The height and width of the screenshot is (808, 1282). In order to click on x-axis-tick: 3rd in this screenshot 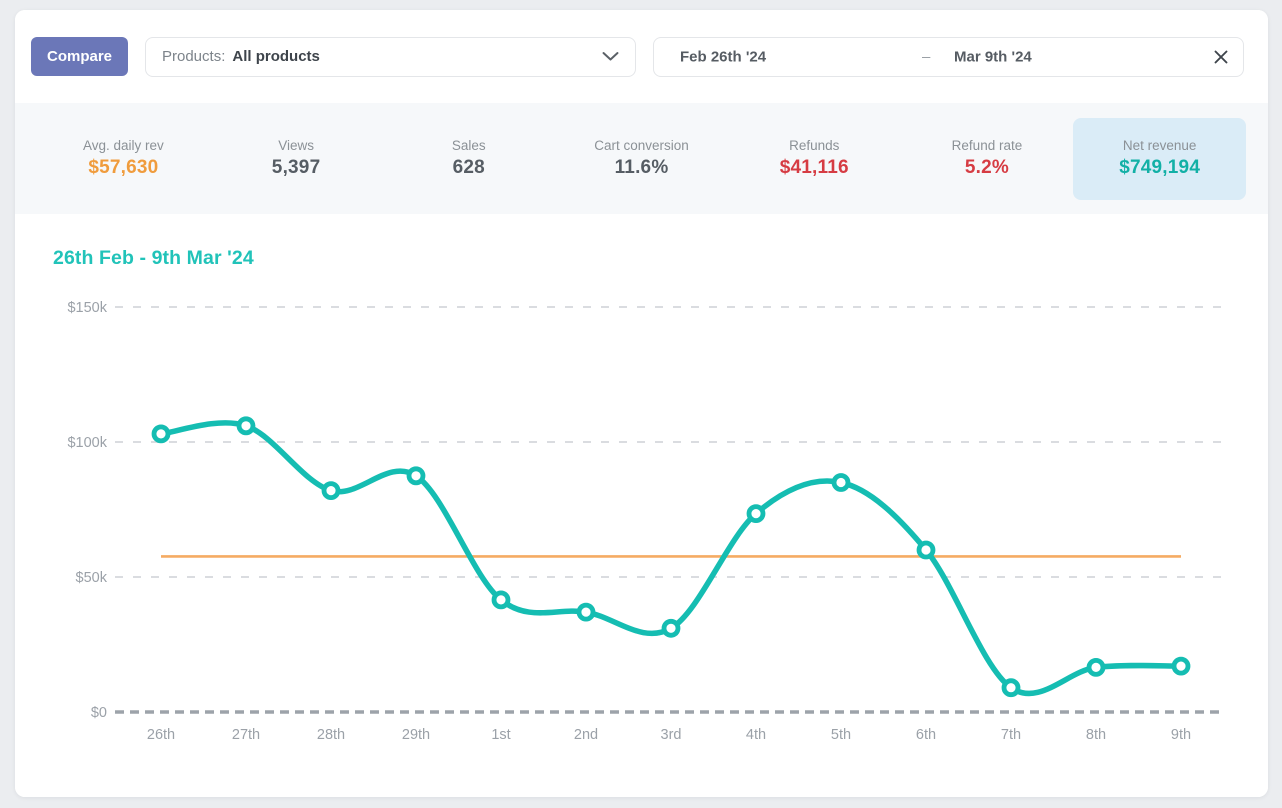, I will do `click(671, 735)`.